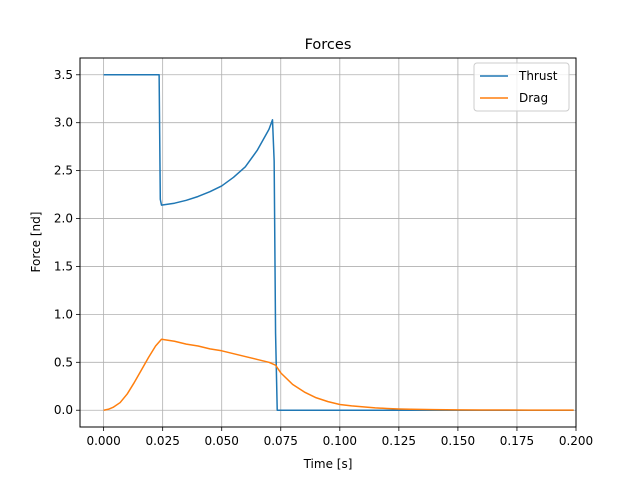 This screenshot has width=640, height=480. I want to click on chart-title: Forces, so click(328, 45).